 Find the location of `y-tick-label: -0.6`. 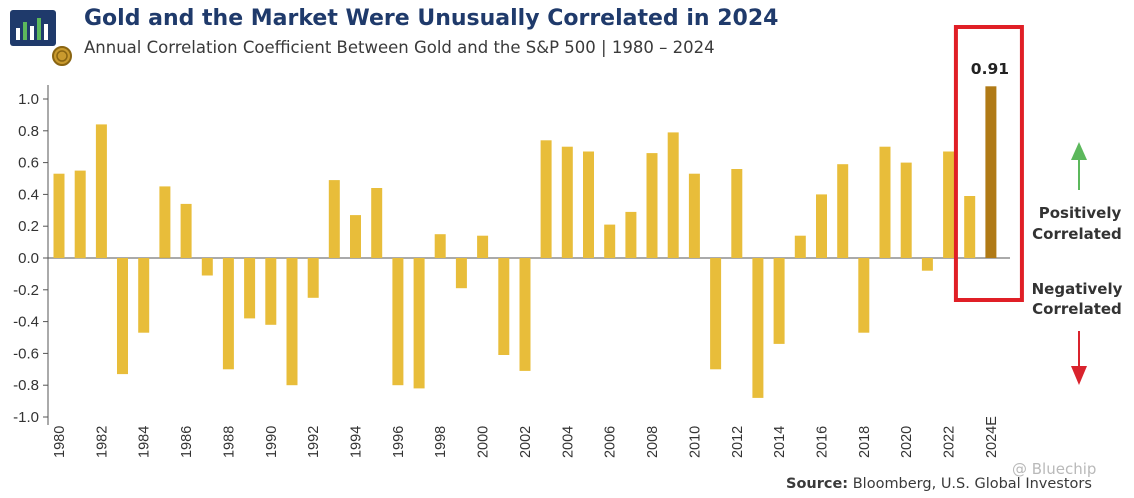

y-tick-label: -0.6 is located at coordinates (26, 353).